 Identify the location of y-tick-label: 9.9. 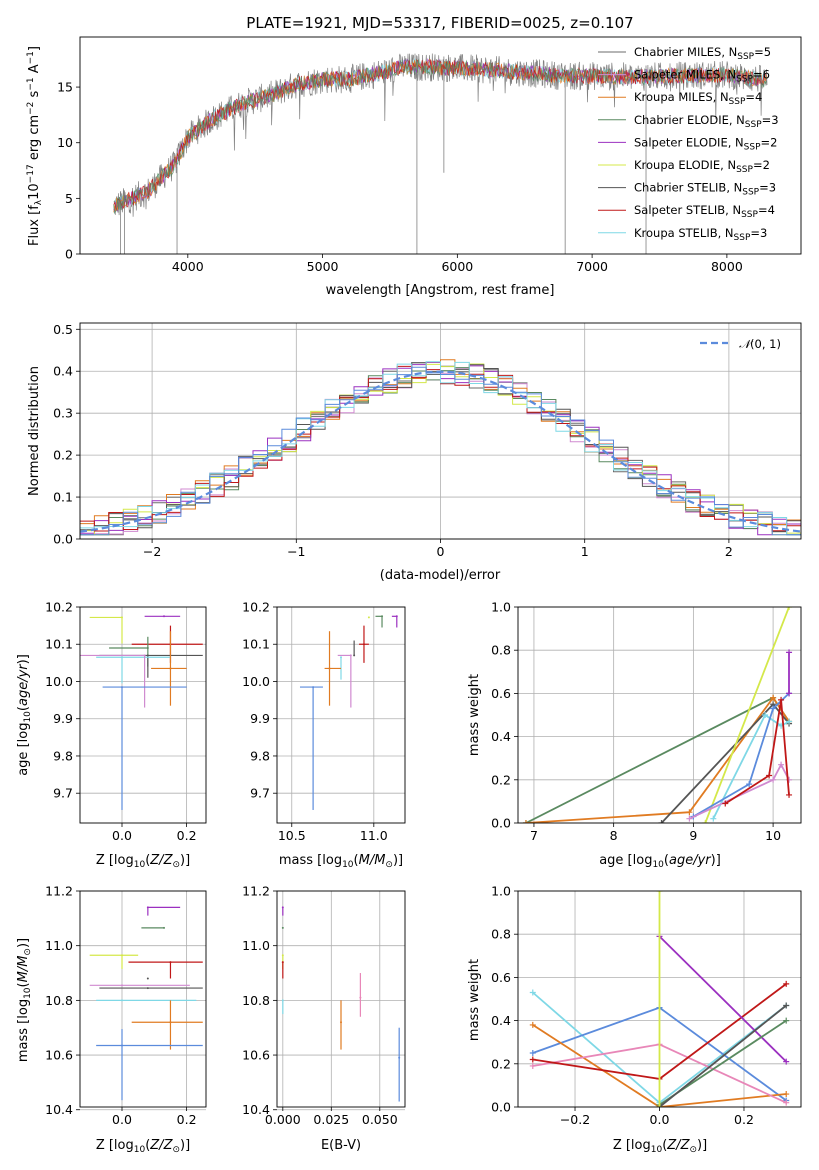
(260, 718).